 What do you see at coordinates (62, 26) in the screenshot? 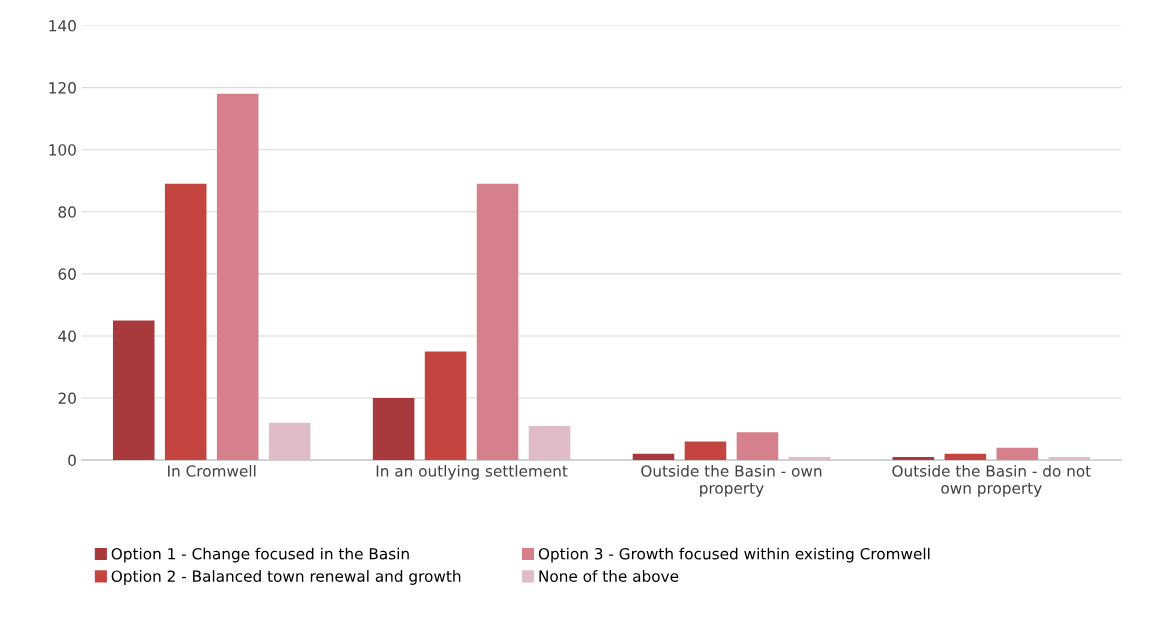
I see `y-tick-label: 140` at bounding box center [62, 26].